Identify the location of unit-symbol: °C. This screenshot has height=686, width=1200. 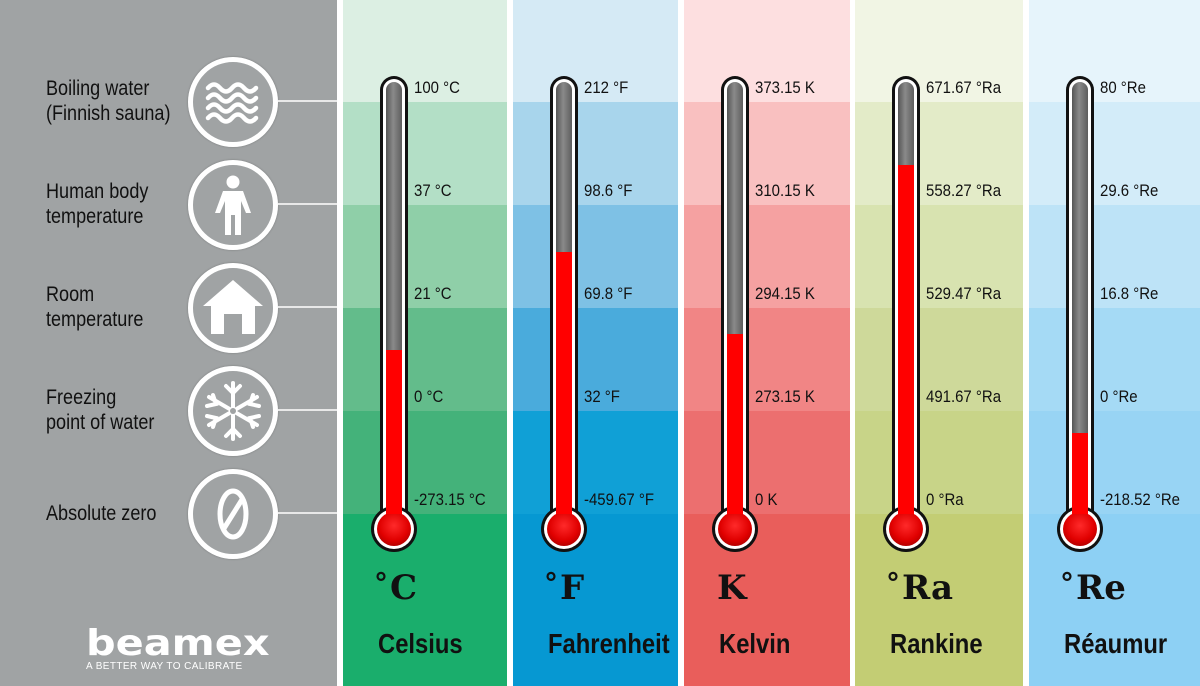
(396, 587).